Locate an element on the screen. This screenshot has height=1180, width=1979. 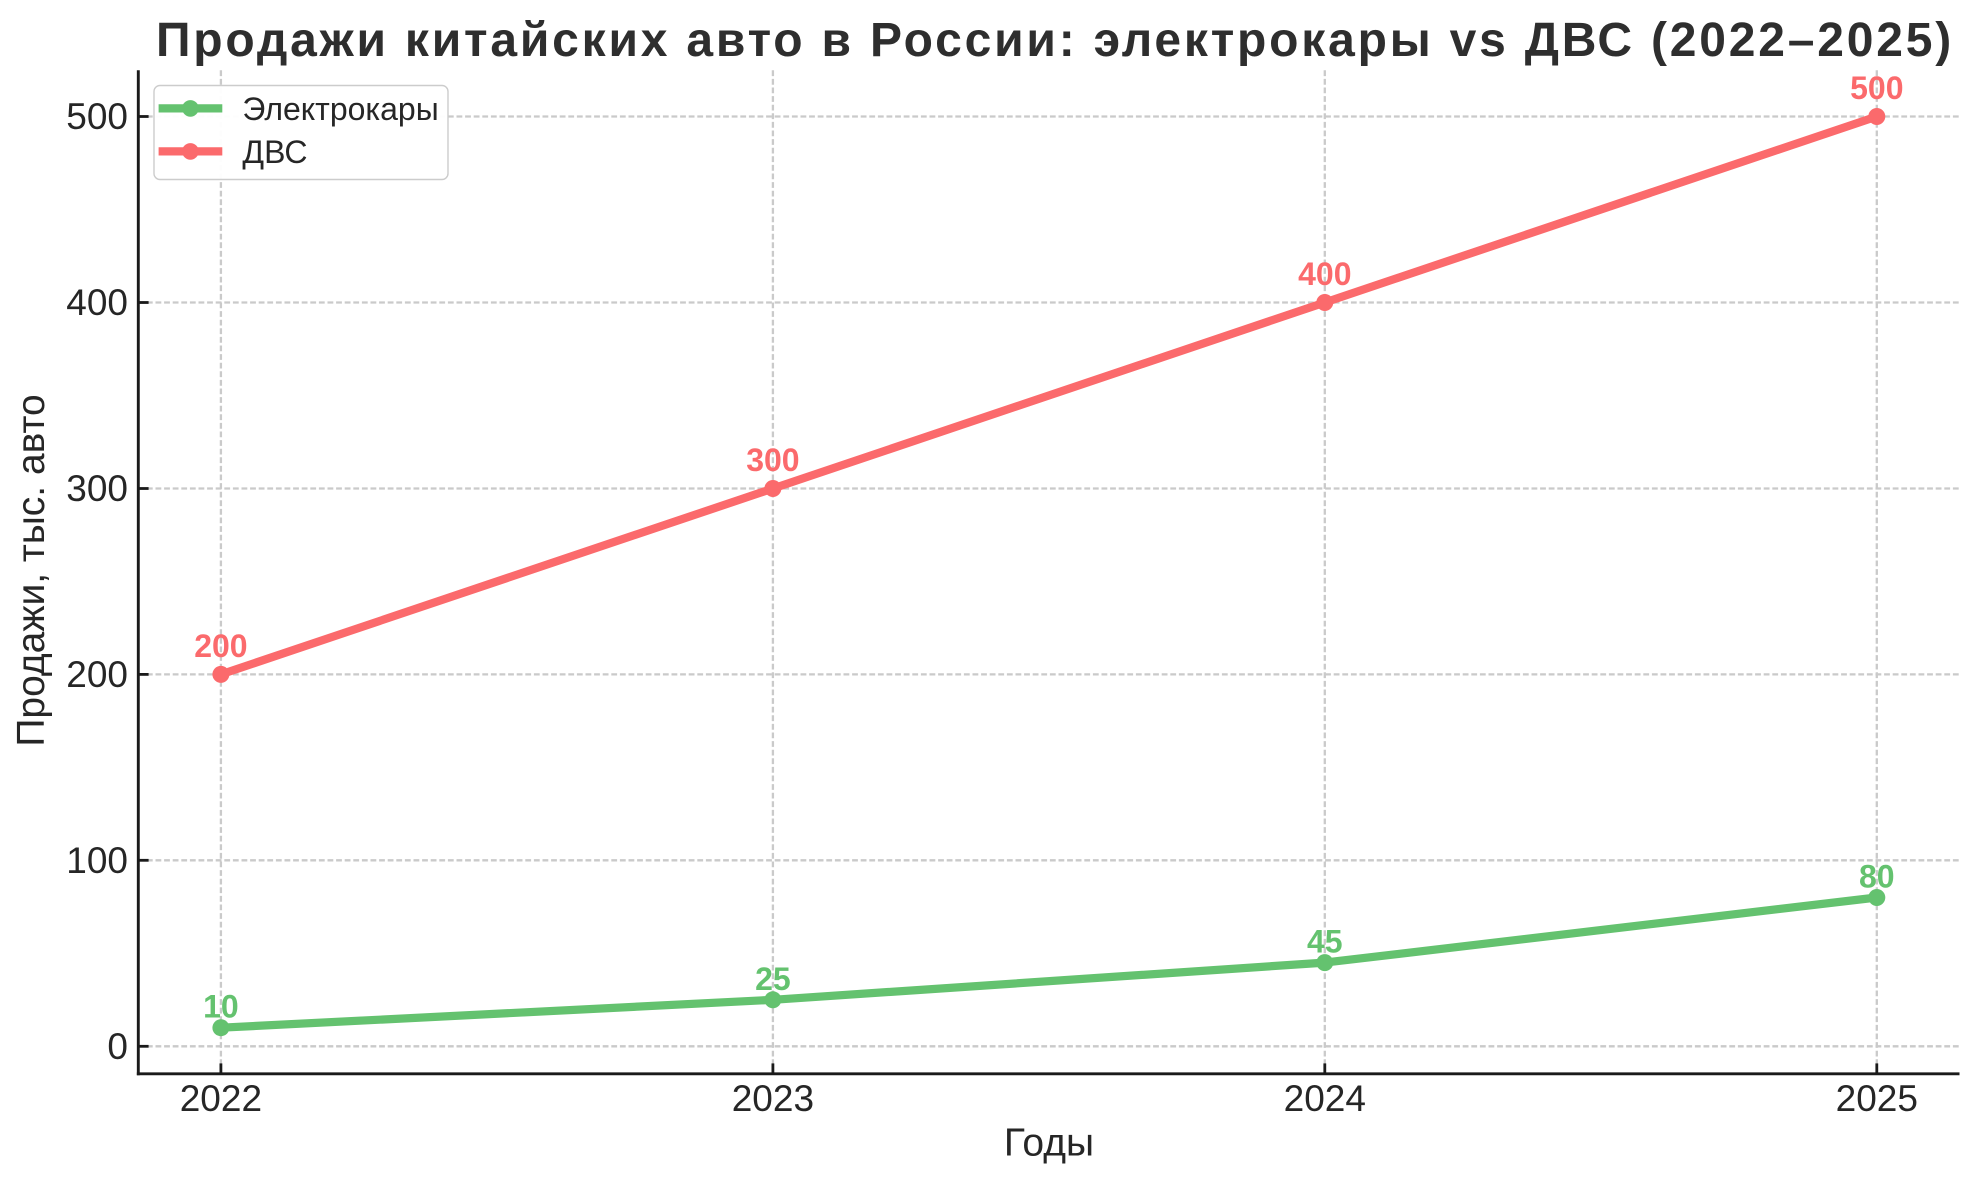
svg-text: Электрокары is located at coordinates (340, 109).